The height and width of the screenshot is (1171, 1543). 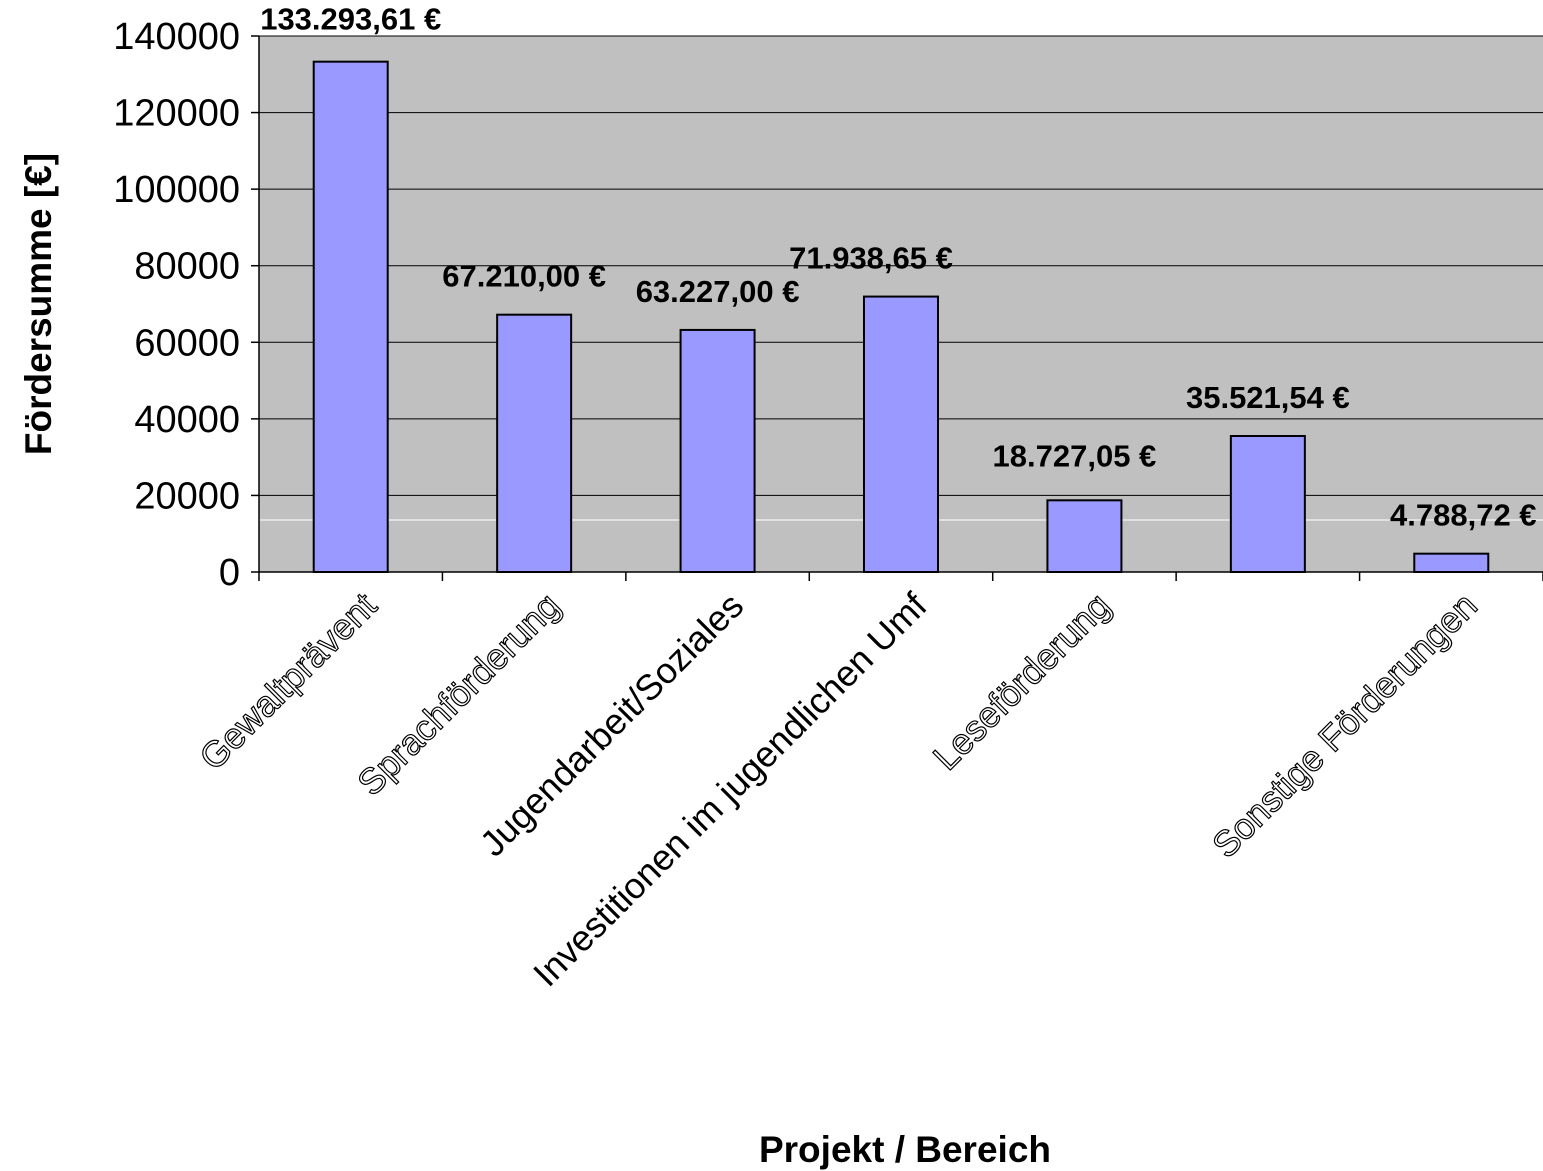 I want to click on data-label: 18.727,05 €, so click(x=1075, y=455).